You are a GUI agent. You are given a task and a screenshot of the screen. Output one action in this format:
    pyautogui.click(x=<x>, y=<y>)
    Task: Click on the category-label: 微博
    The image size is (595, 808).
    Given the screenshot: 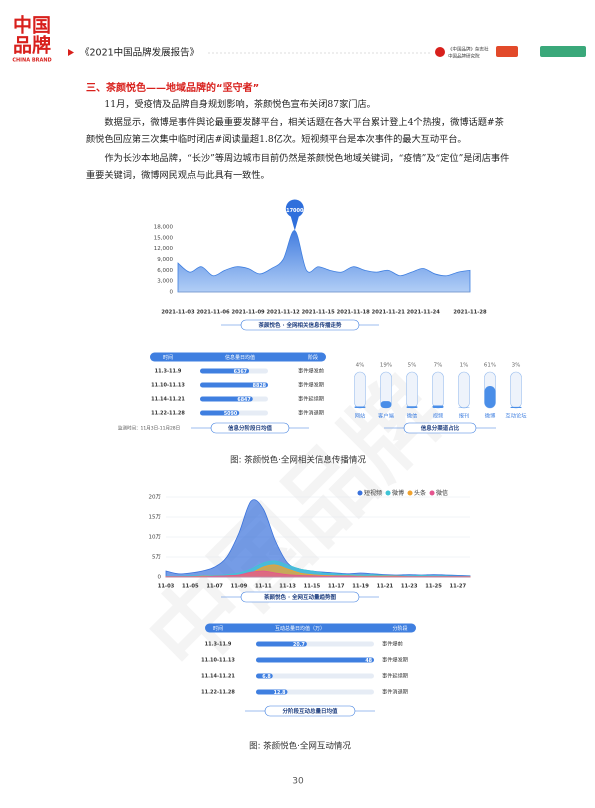 What is the action you would take?
    pyautogui.click(x=490, y=416)
    